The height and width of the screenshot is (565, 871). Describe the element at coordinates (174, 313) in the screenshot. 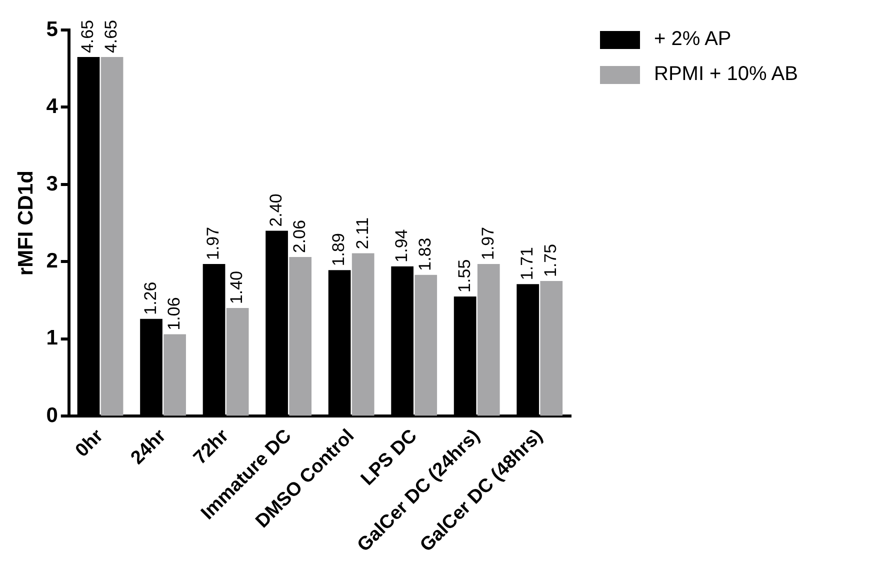

I see `data-label: 1.06` at that location.